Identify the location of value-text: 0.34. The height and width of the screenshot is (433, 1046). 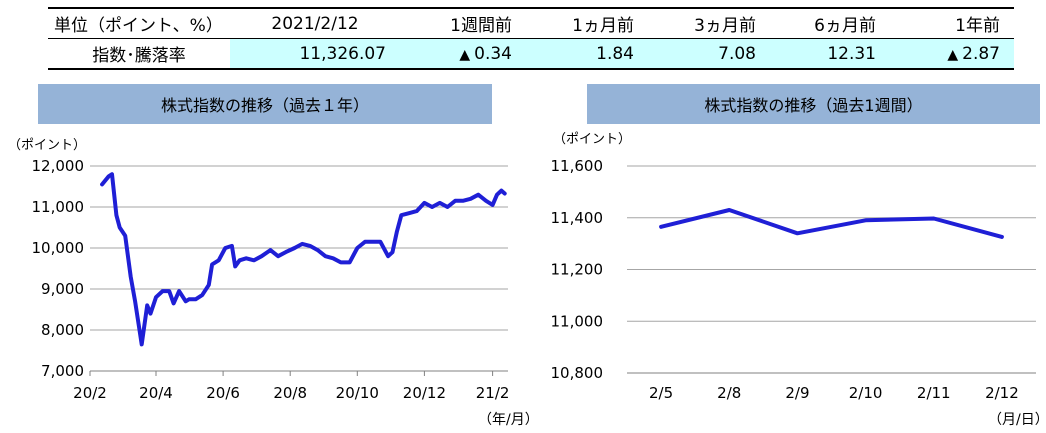
(493, 53).